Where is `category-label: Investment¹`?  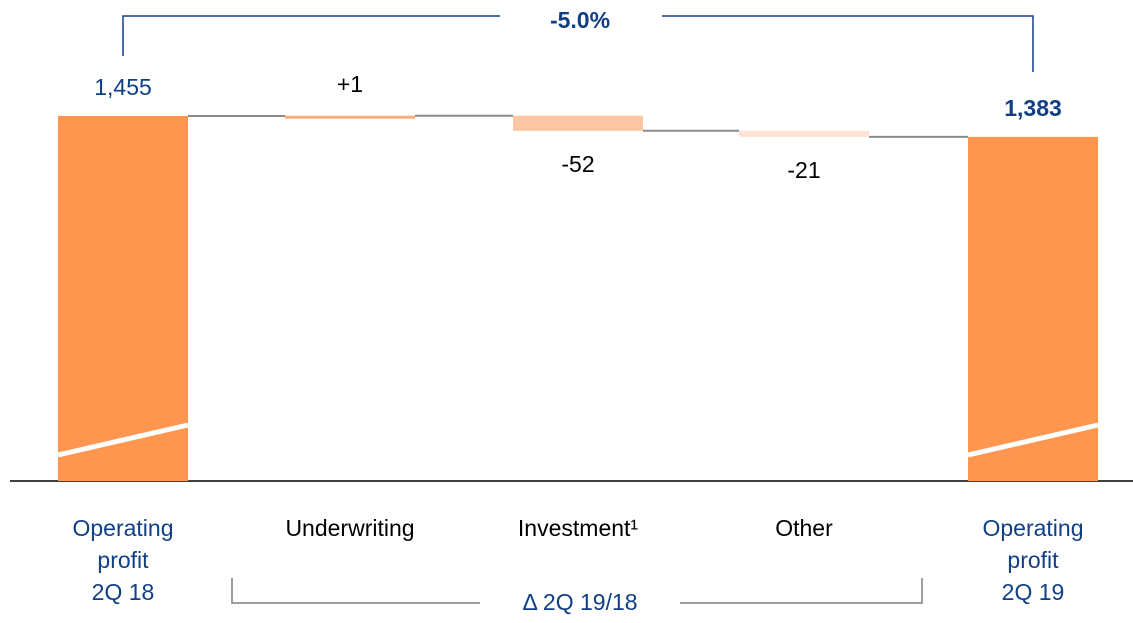 category-label: Investment¹ is located at coordinates (578, 528).